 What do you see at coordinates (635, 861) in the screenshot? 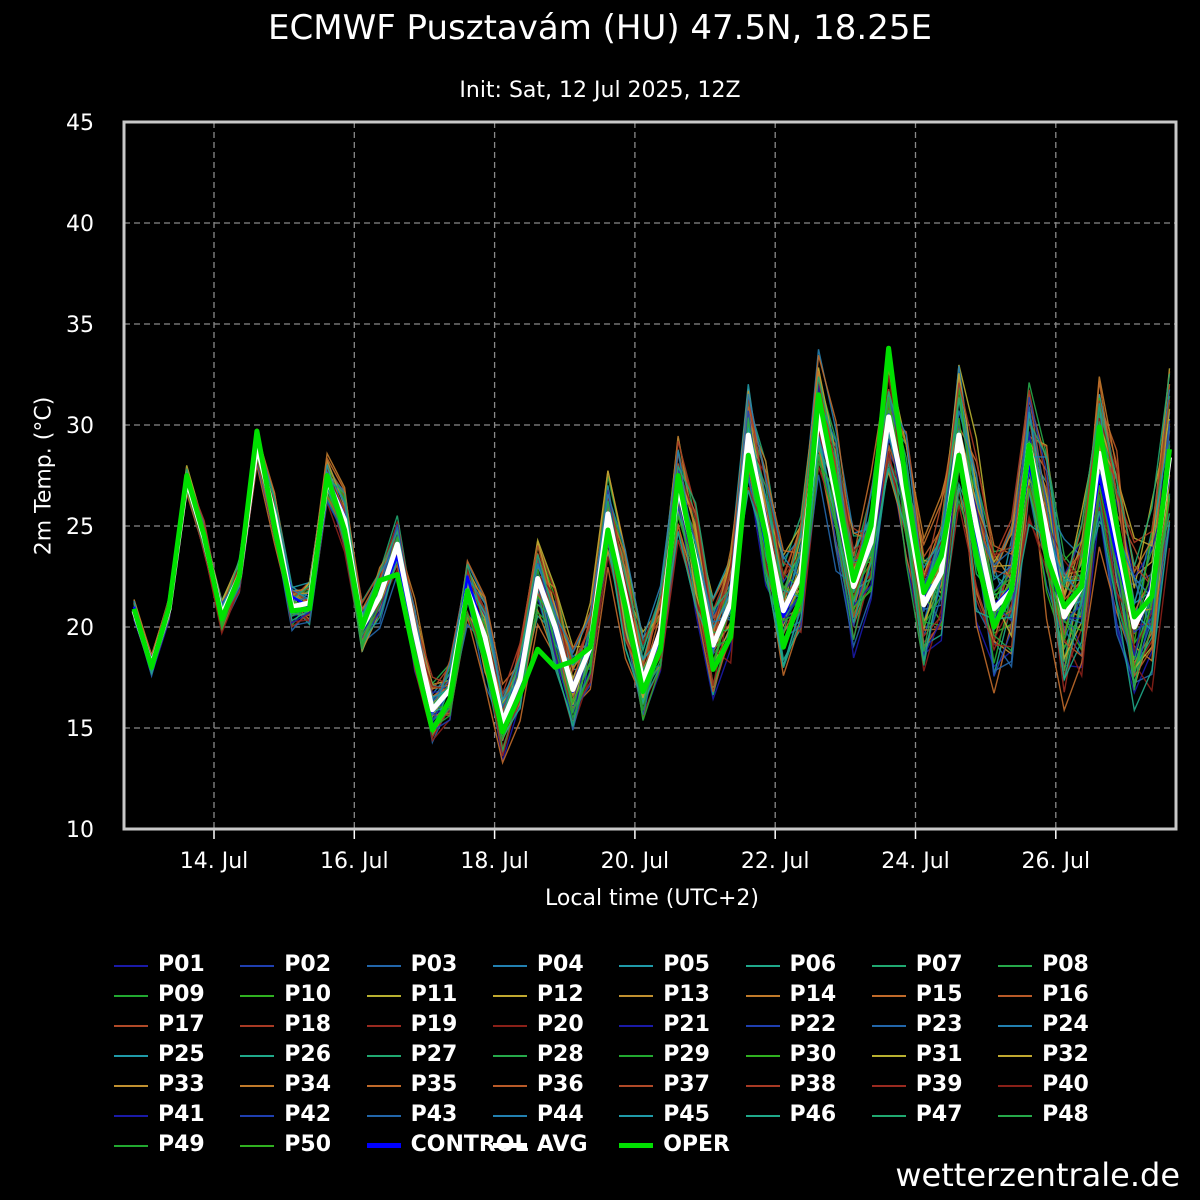
I see `x-tick-label: 20. Jul` at bounding box center [635, 861].